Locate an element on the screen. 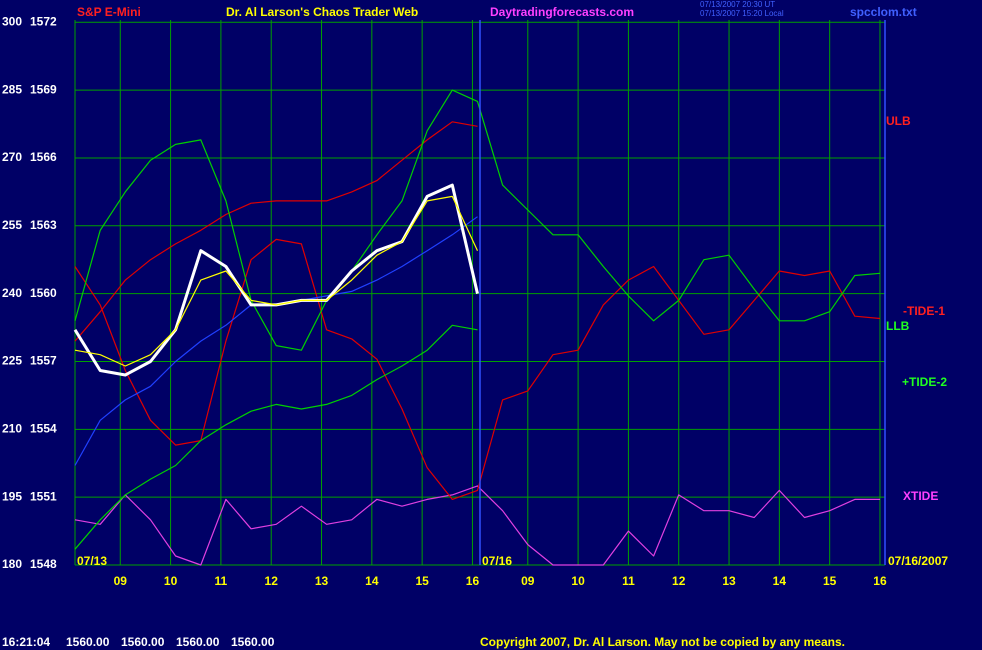 The image size is (982, 650). series-label: ULB is located at coordinates (898, 121).